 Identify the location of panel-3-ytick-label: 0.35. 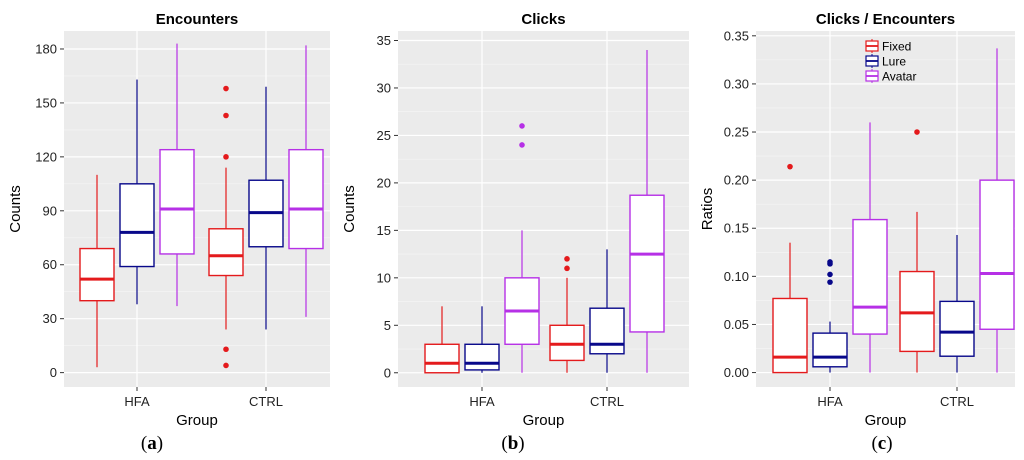
(736, 35).